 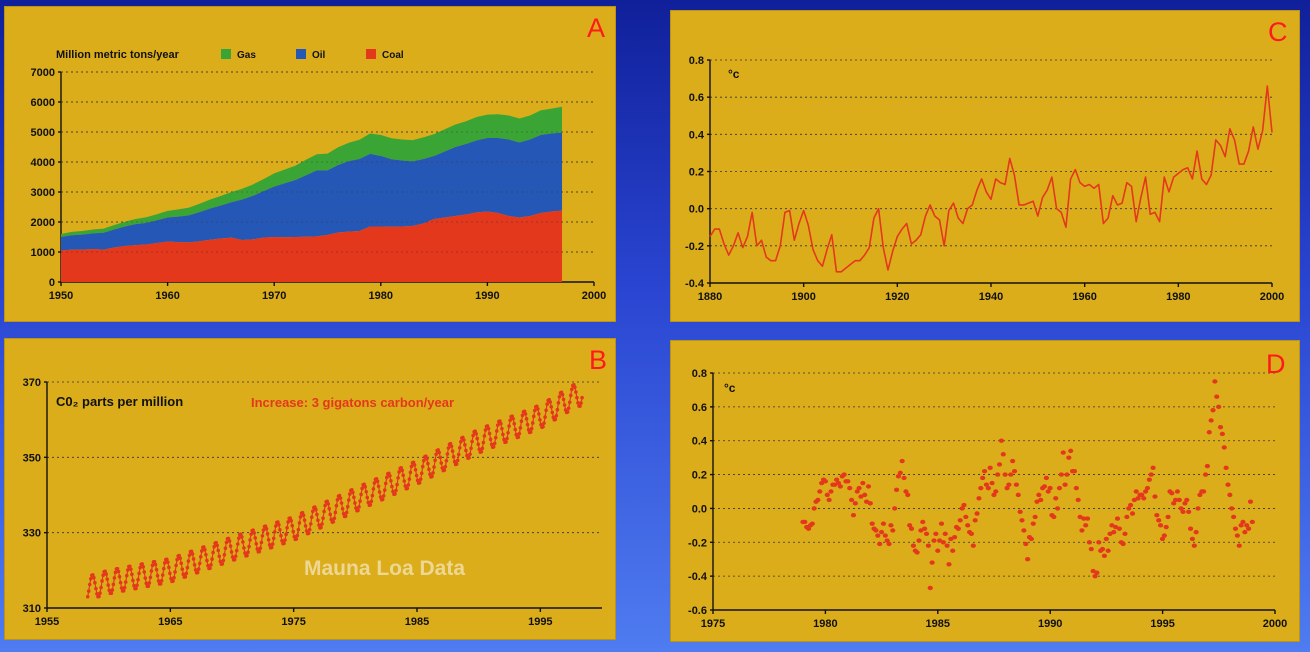 What do you see at coordinates (32, 458) in the screenshot?
I see `y-tick-label: 350` at bounding box center [32, 458].